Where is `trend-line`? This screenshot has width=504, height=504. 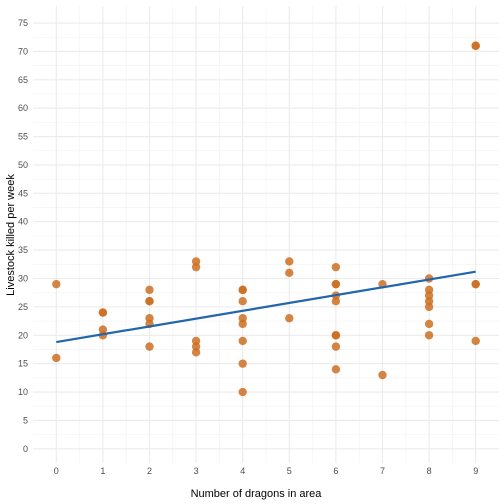
trend-line is located at coordinates (266, 307).